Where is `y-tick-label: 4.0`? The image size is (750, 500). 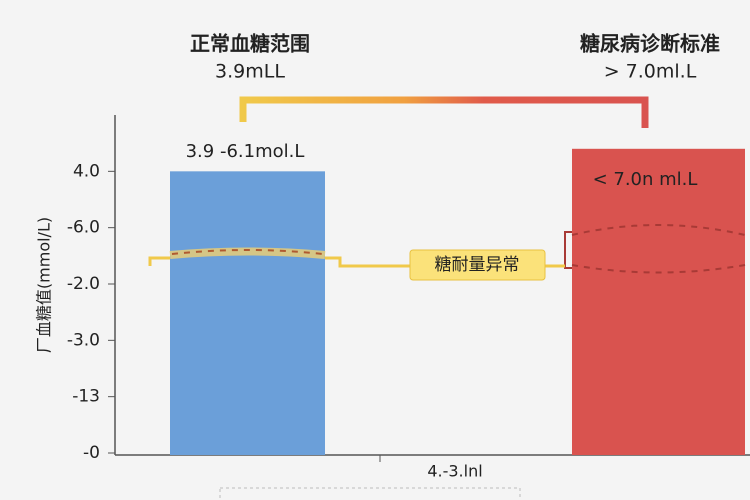 y-tick-label: 4.0 is located at coordinates (86, 171).